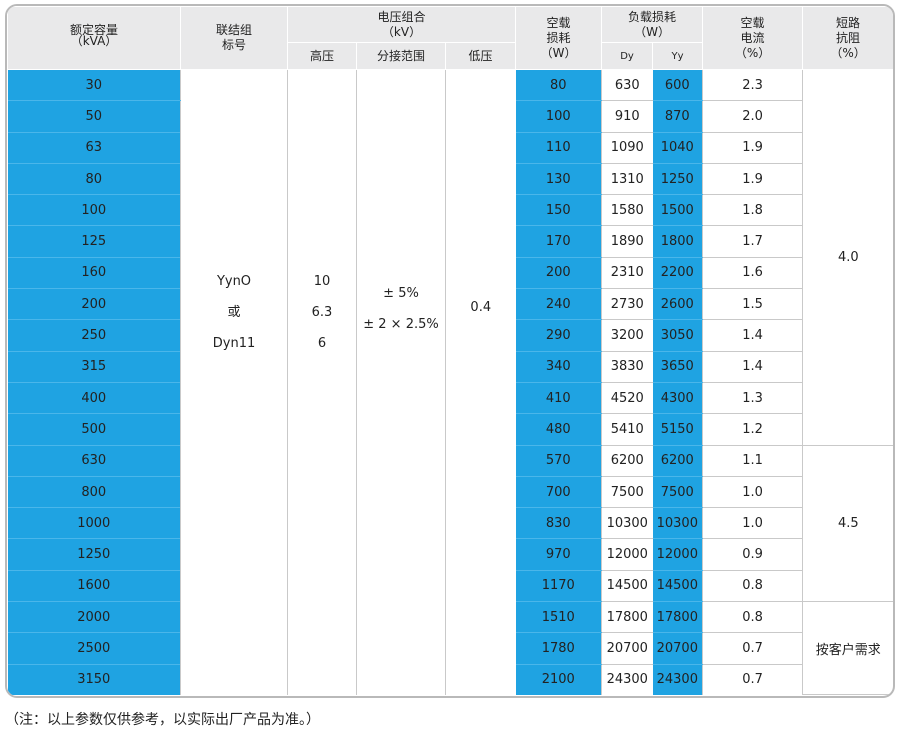 This screenshot has width=900, height=736. Describe the element at coordinates (94, 398) in the screenshot. I see `capacity-cell: 400` at that location.